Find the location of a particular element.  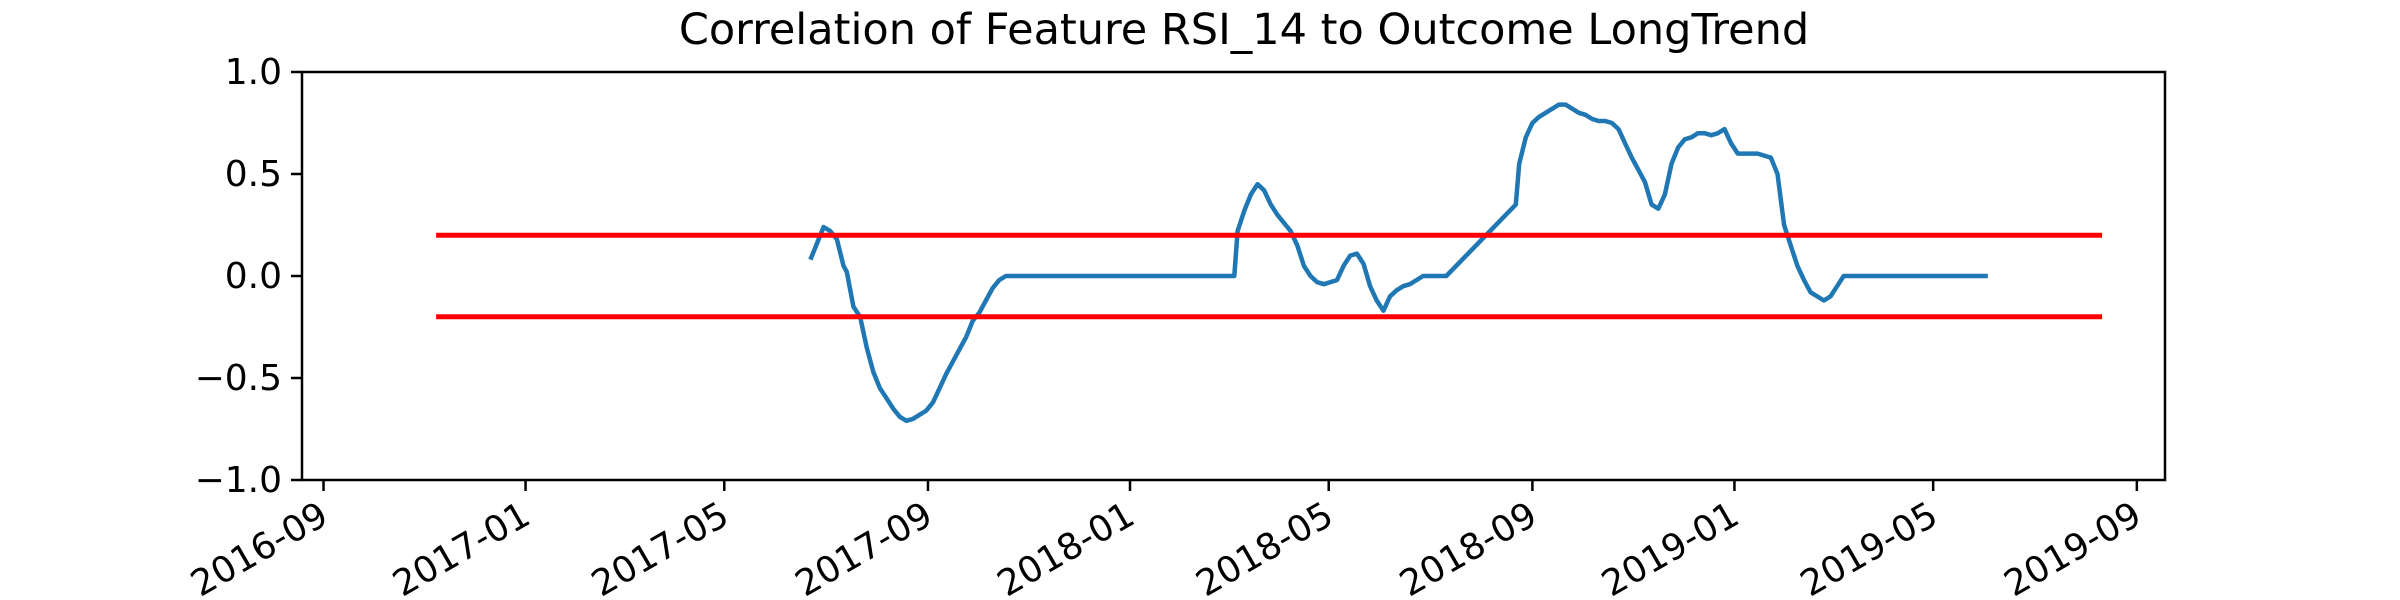

x-tick-label: 2017-09 is located at coordinates (864, 547).